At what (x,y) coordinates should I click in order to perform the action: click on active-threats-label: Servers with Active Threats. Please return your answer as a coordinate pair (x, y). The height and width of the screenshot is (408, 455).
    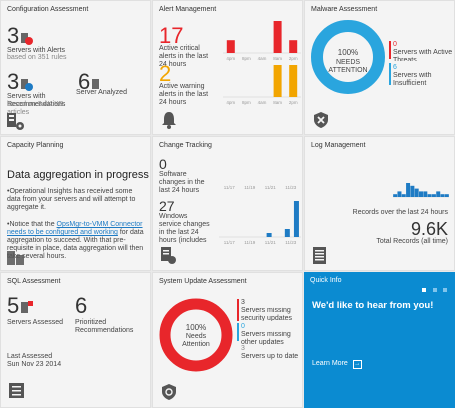
    Looking at the image, I should click on (423, 55).